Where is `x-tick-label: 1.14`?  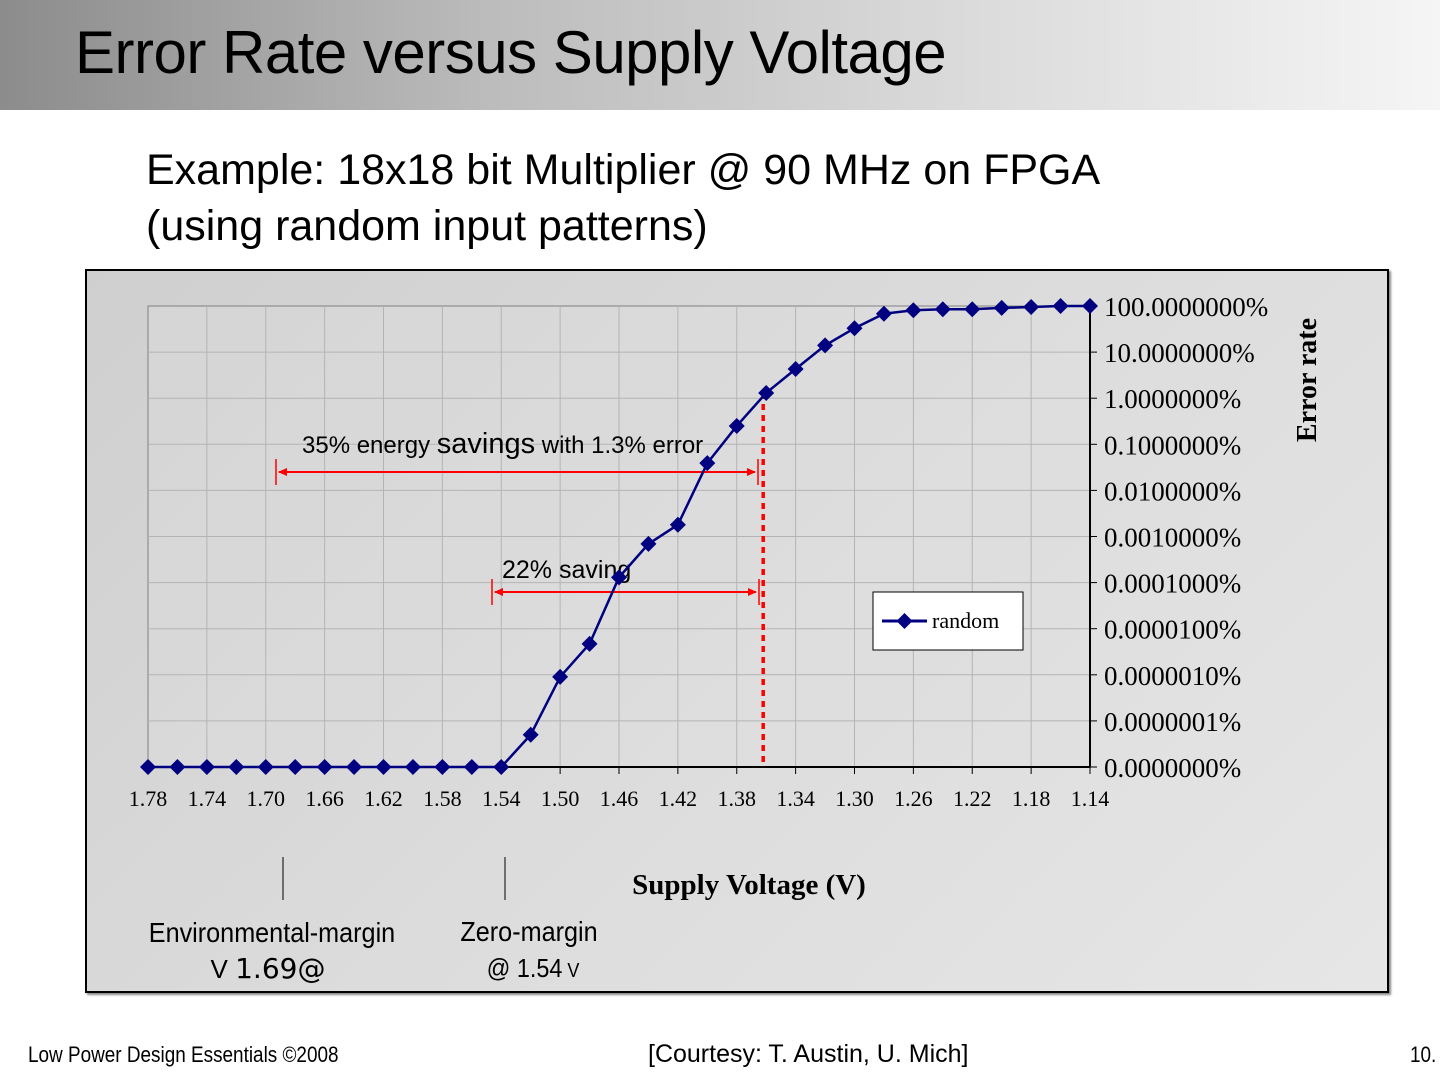
x-tick-label: 1.14 is located at coordinates (1090, 798).